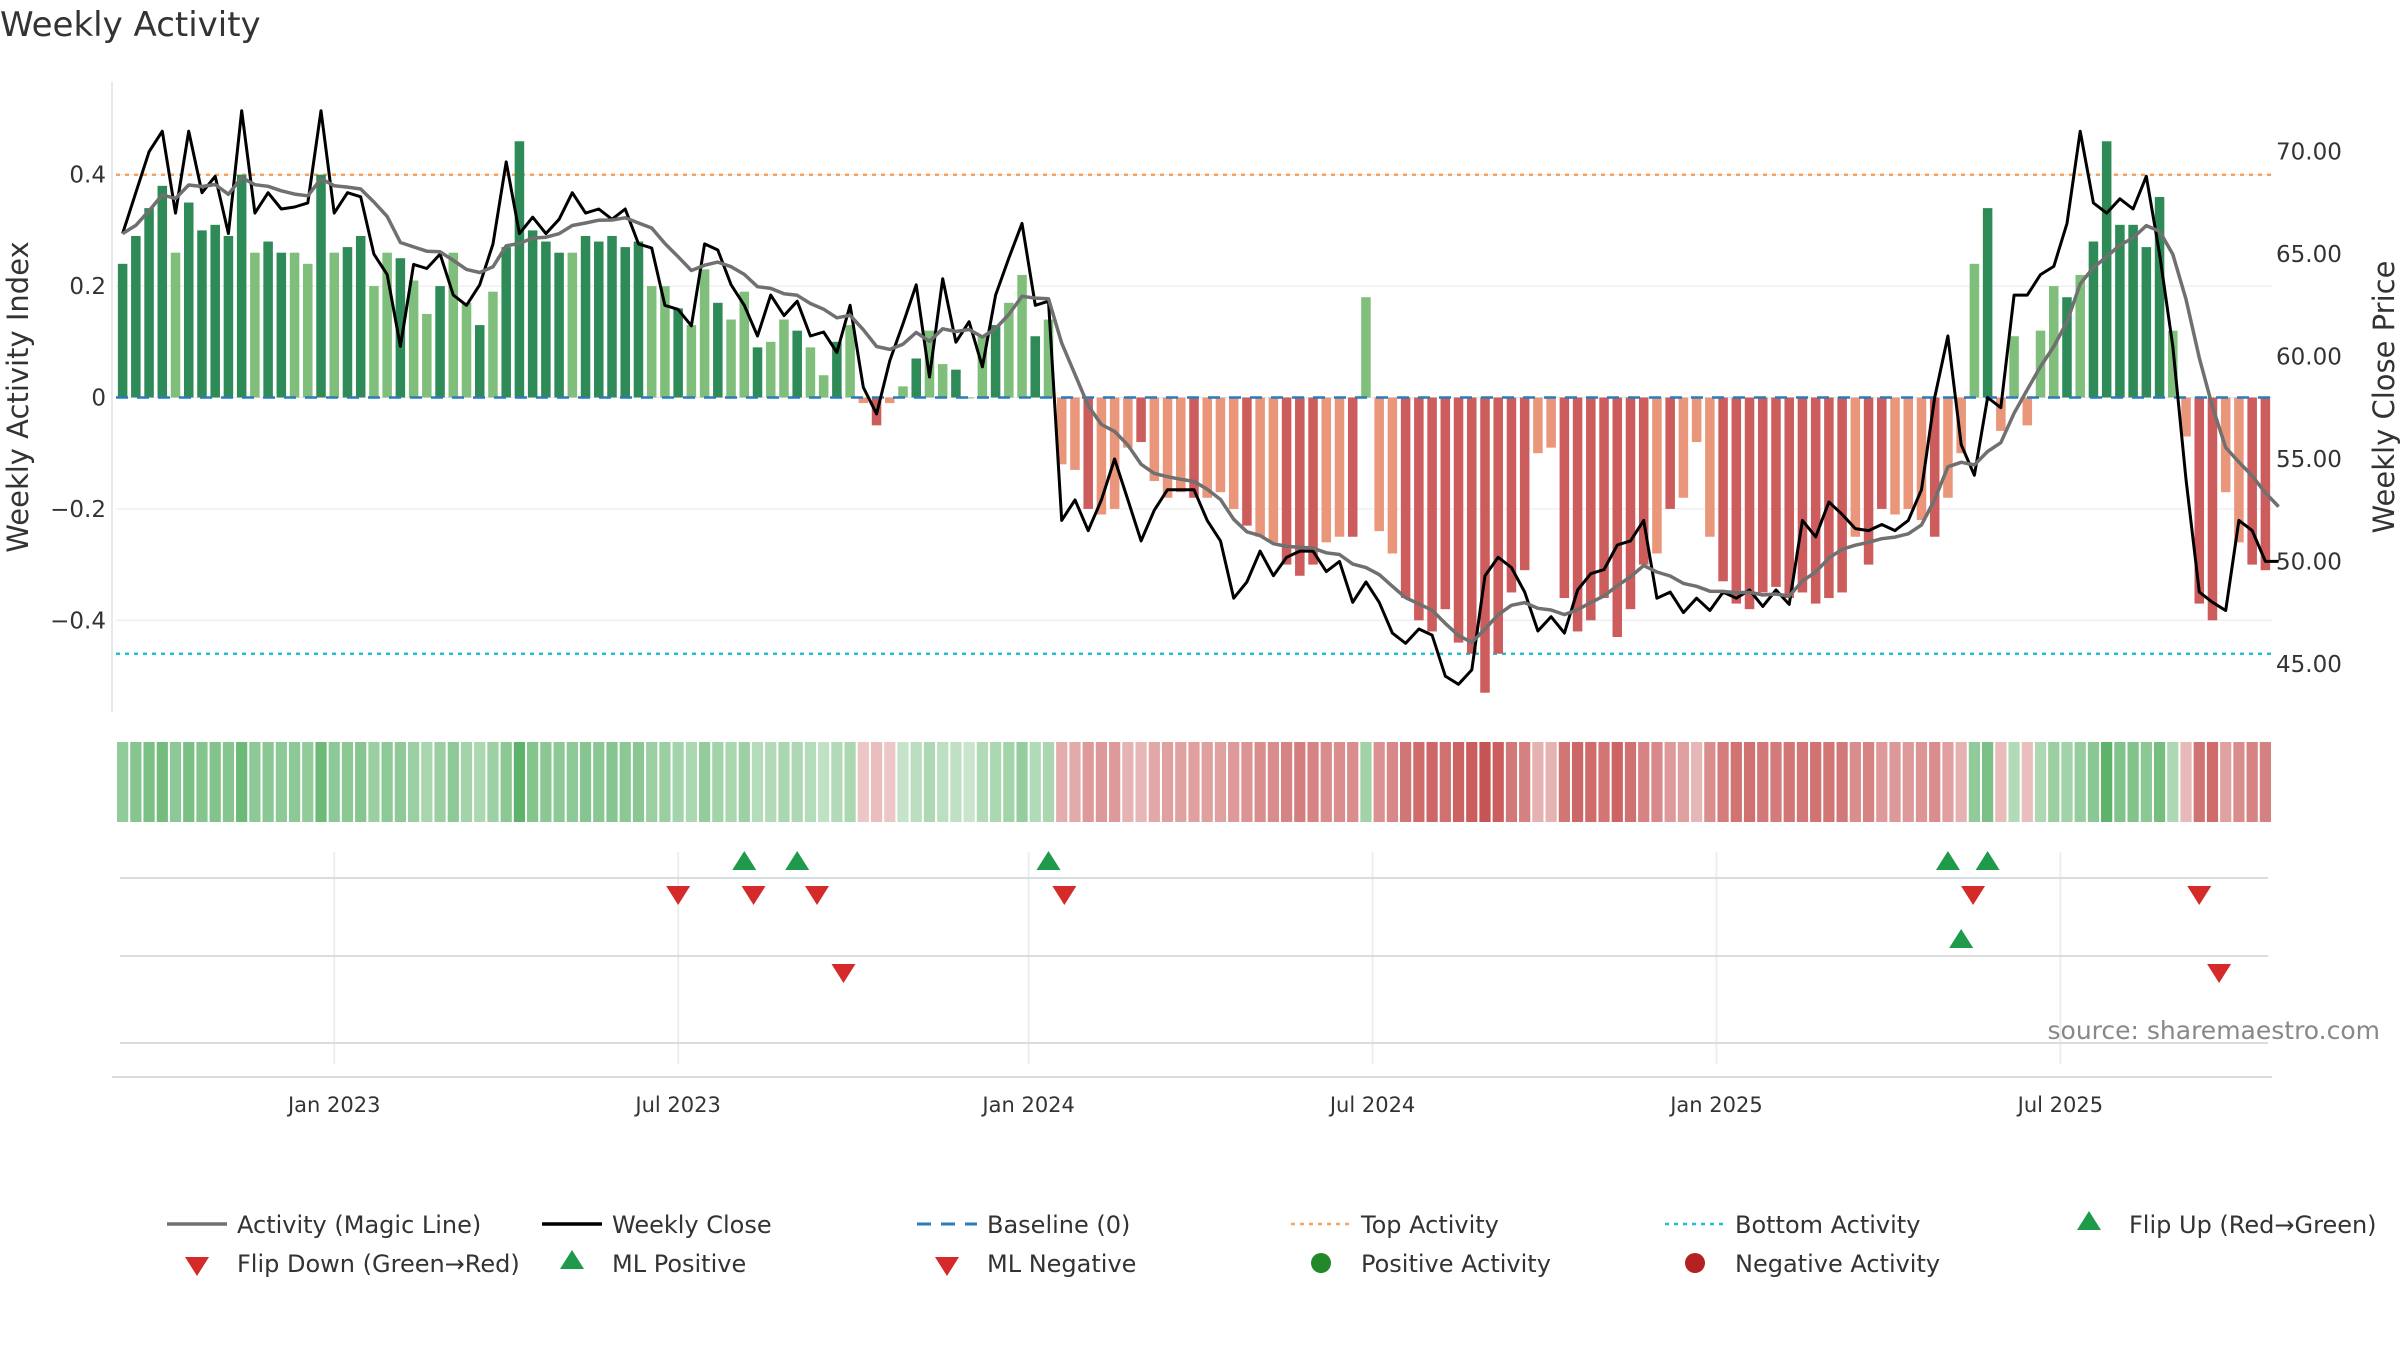 The image size is (2400, 1350). Describe the element at coordinates (817, 895) in the screenshot. I see `flip-down-marker` at that location.